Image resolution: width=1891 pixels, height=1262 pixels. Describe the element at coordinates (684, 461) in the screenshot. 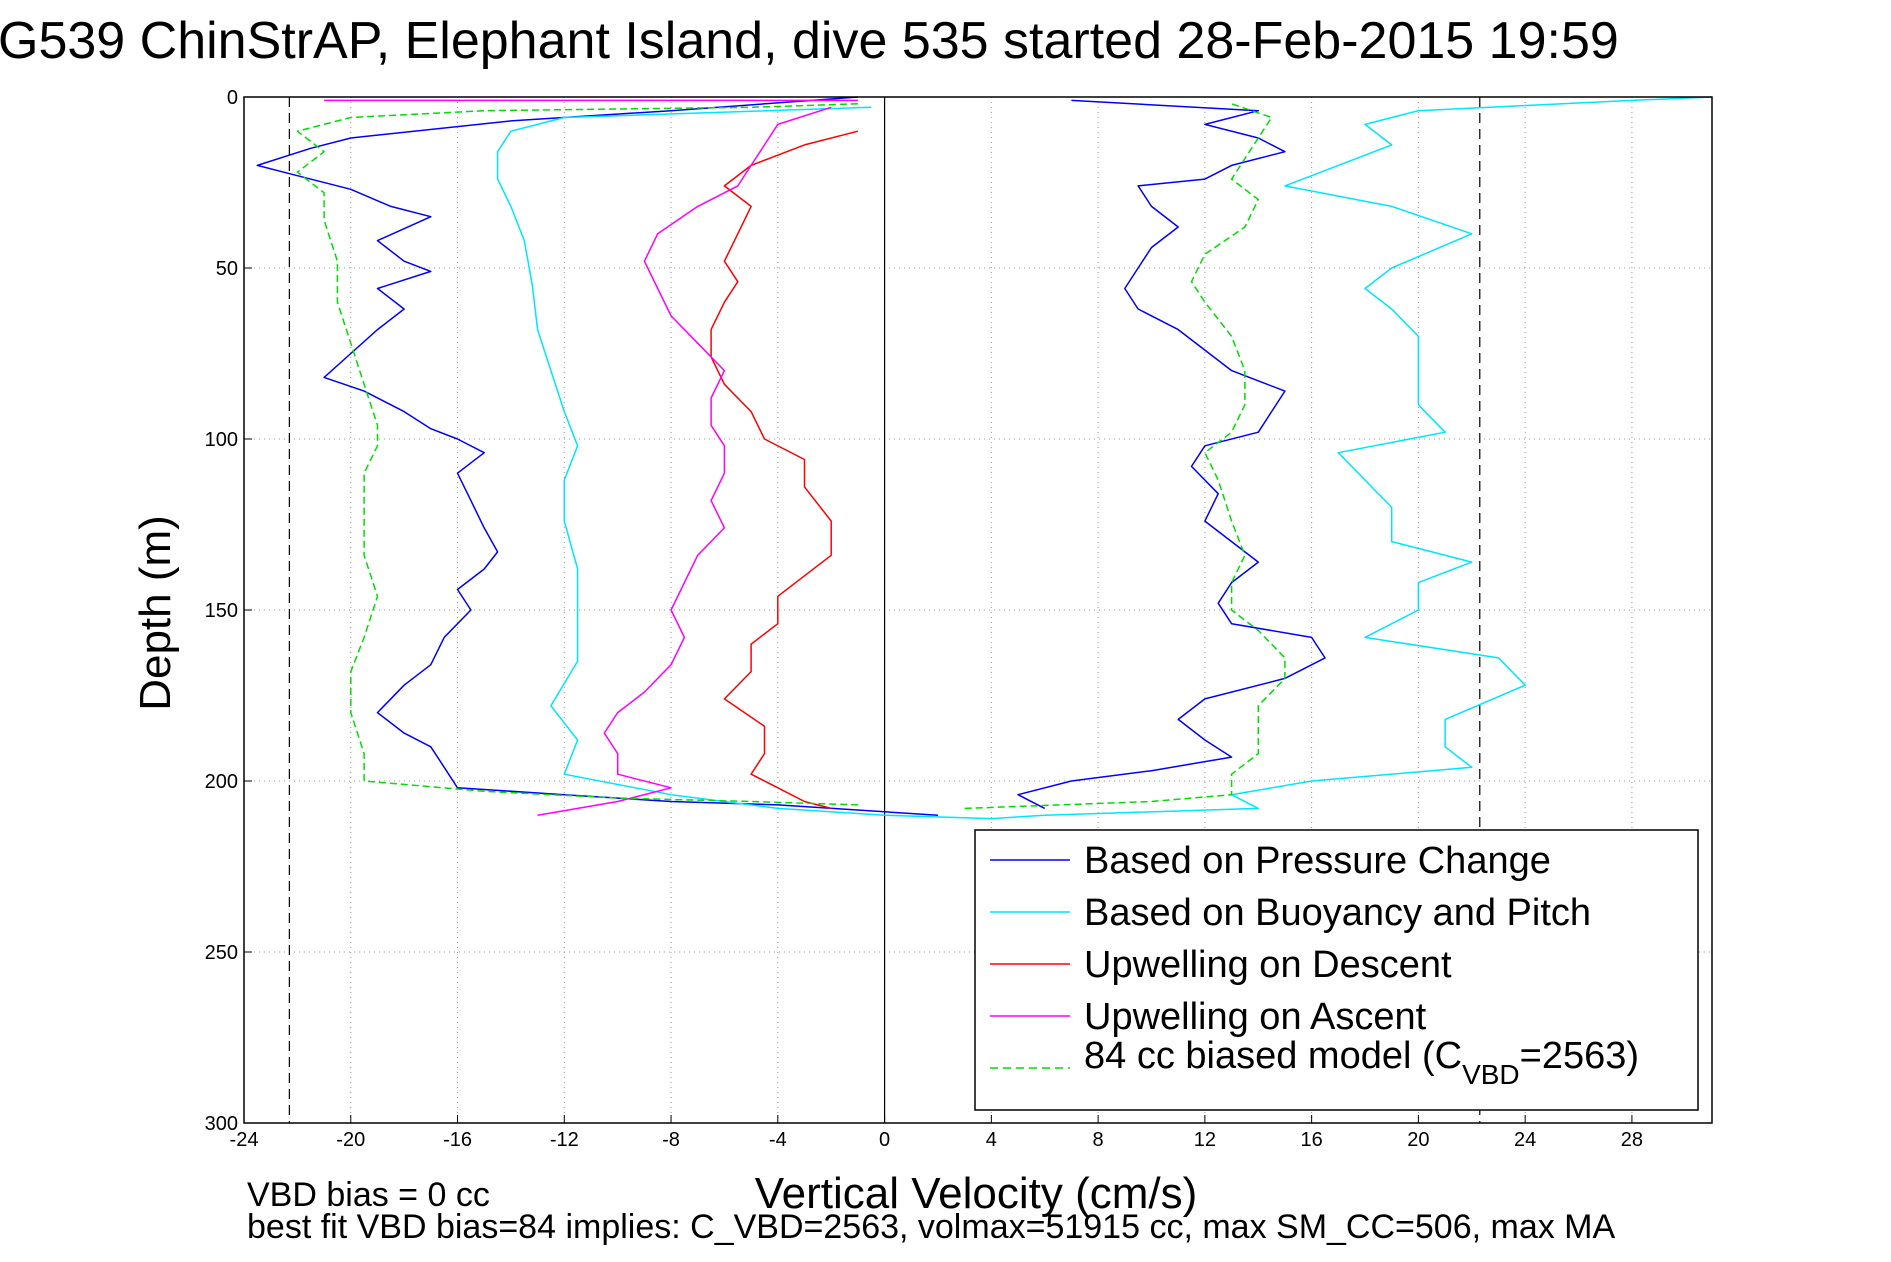

I see `series-line-ascent_upwelling` at that location.